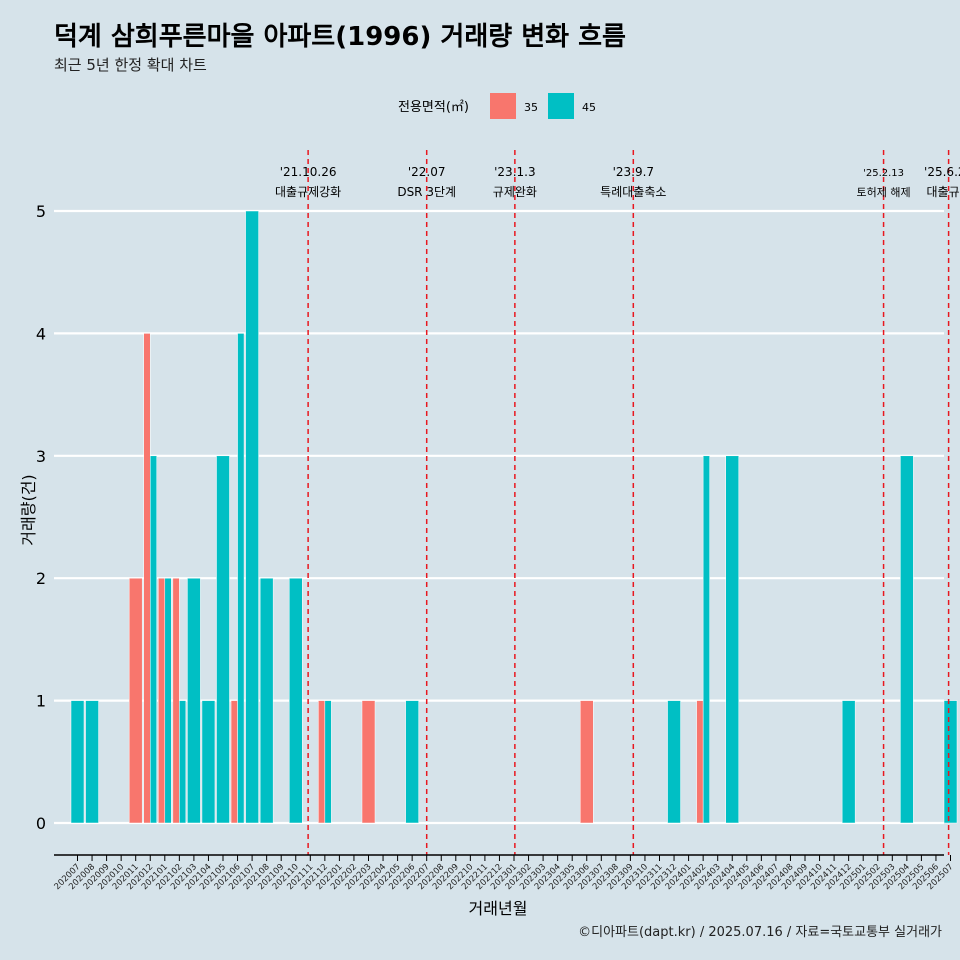 This screenshot has height=960, width=960. What do you see at coordinates (41, 701) in the screenshot?
I see `y-tick-label: 1` at bounding box center [41, 701].